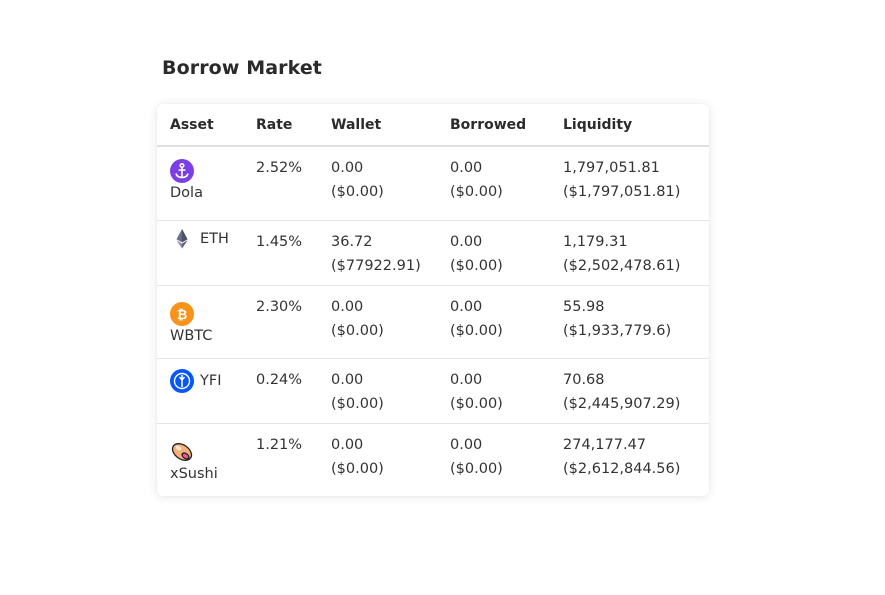 Image resolution: width=885 pixels, height=595 pixels. I want to click on rate-cell: 1.45%, so click(293, 253).